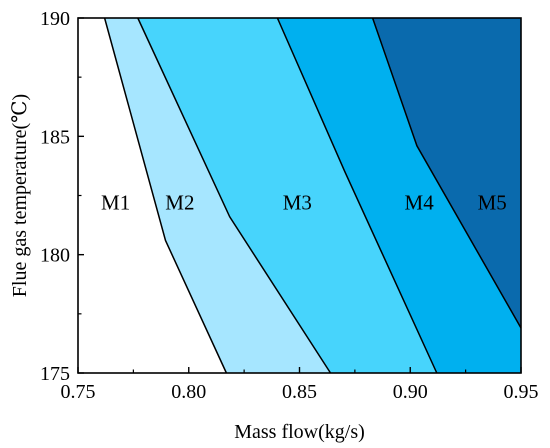 The image size is (550, 448). I want to click on x-tick-label: 0.95, so click(521, 392).